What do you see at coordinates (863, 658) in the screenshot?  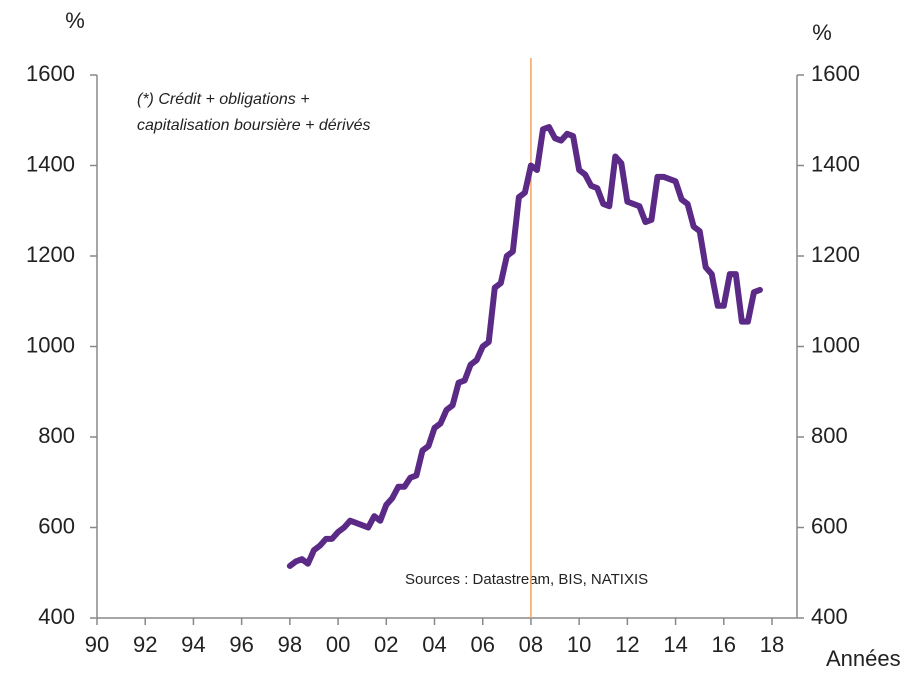 I see `x-axis-label: Années` at bounding box center [863, 658].